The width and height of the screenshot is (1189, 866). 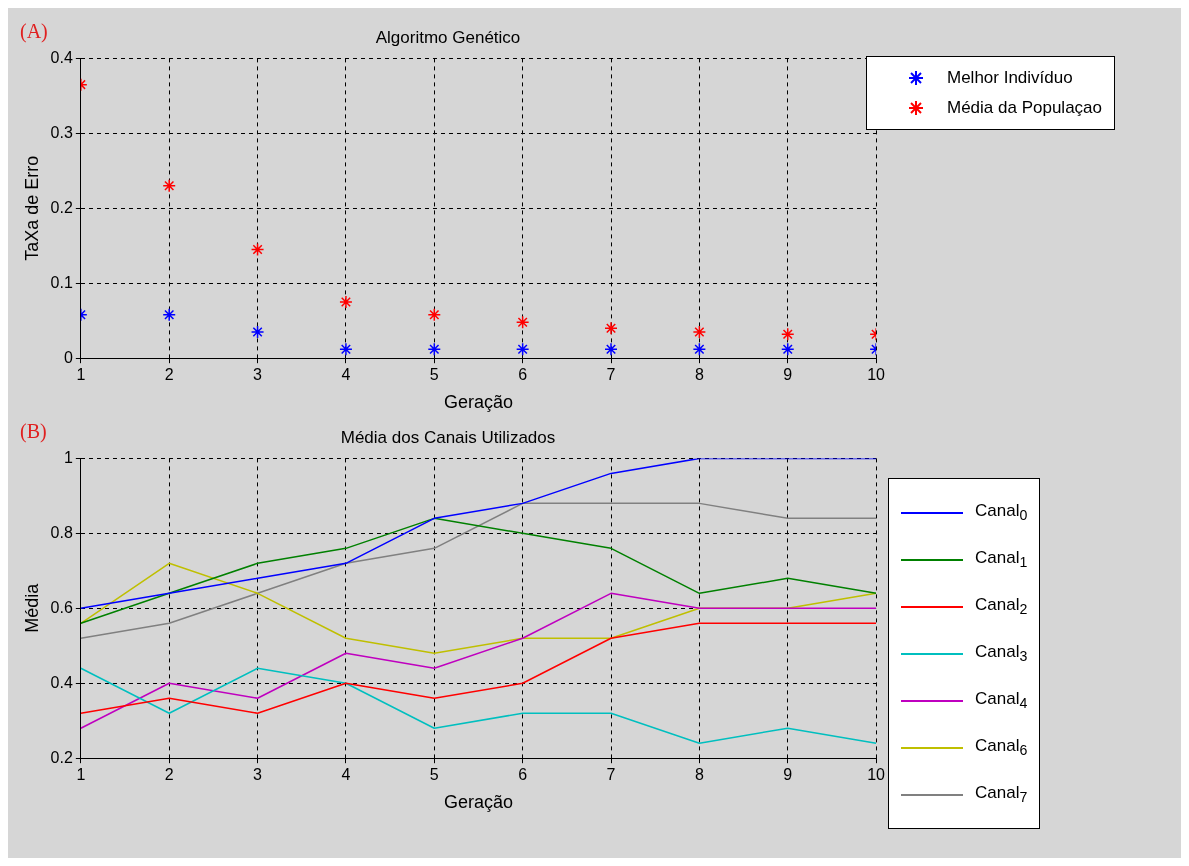 What do you see at coordinates (1001, 559) in the screenshot?
I see `legend-label: Canal$_{1}$` at bounding box center [1001, 559].